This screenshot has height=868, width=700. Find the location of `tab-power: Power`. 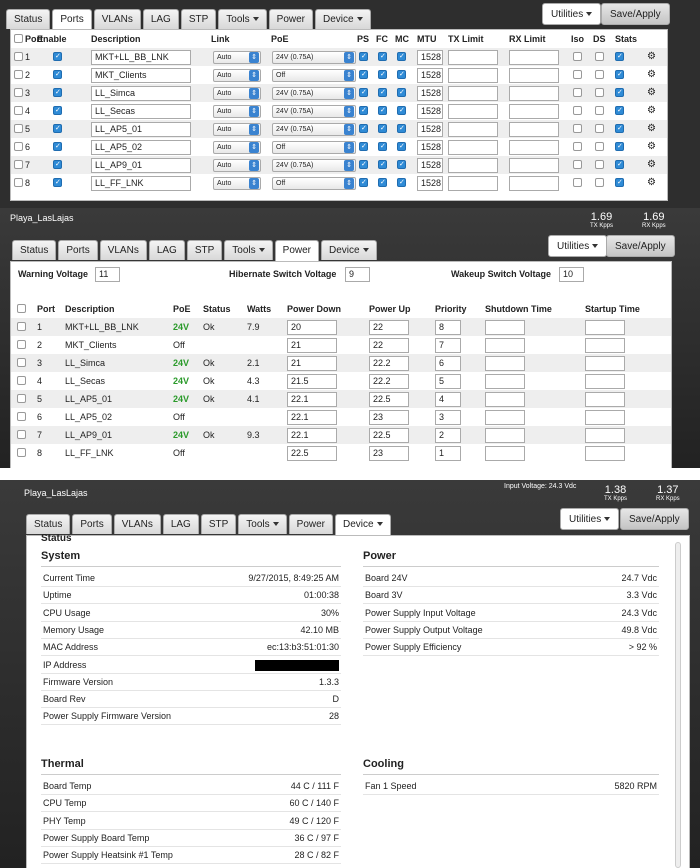

tab-power: Power is located at coordinates (297, 250).